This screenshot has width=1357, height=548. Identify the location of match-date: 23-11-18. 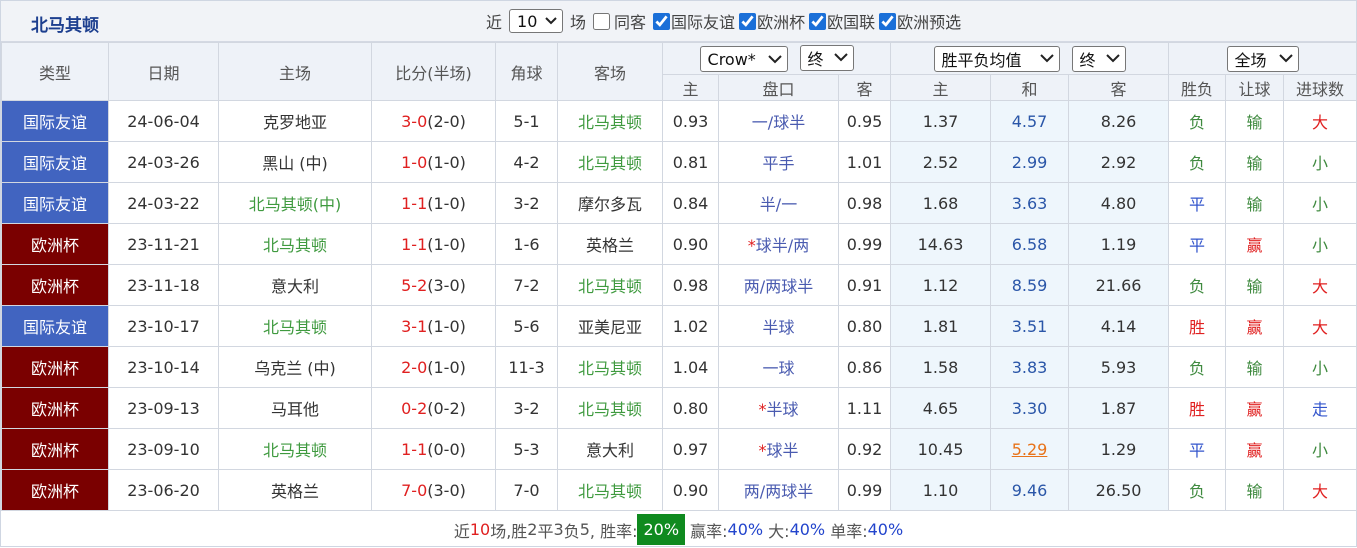
(163, 285).